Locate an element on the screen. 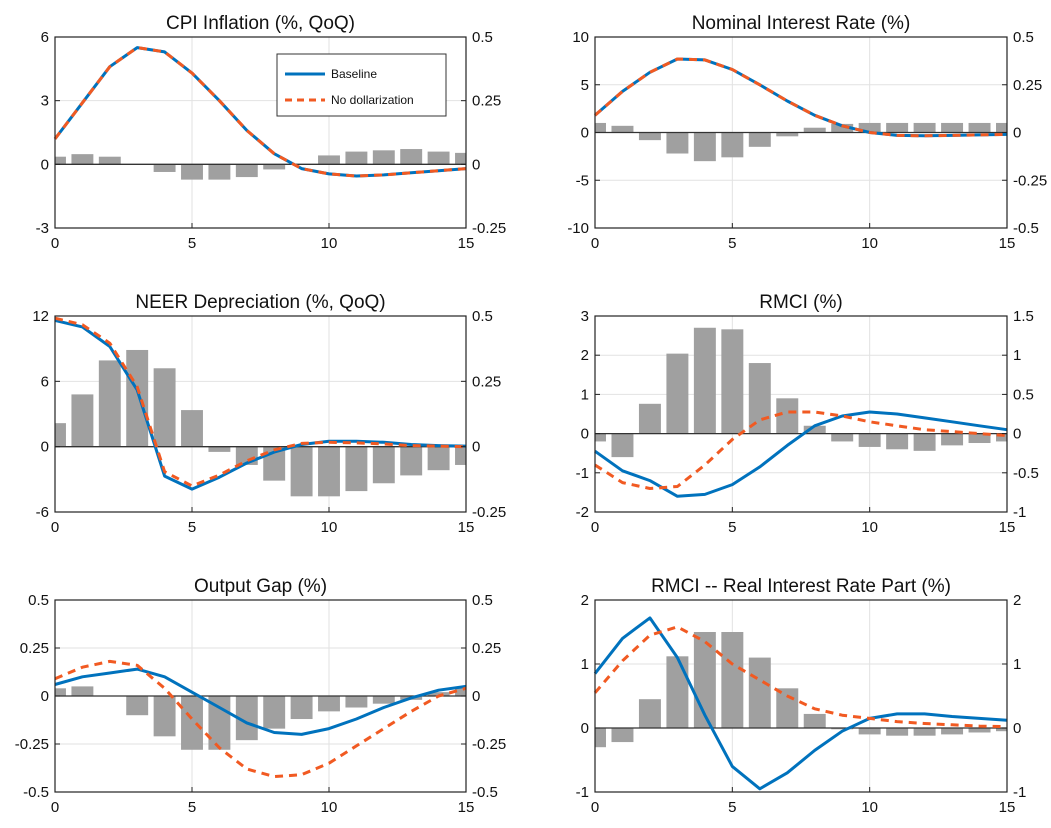  y-tick-label: 1 is located at coordinates (585, 394).